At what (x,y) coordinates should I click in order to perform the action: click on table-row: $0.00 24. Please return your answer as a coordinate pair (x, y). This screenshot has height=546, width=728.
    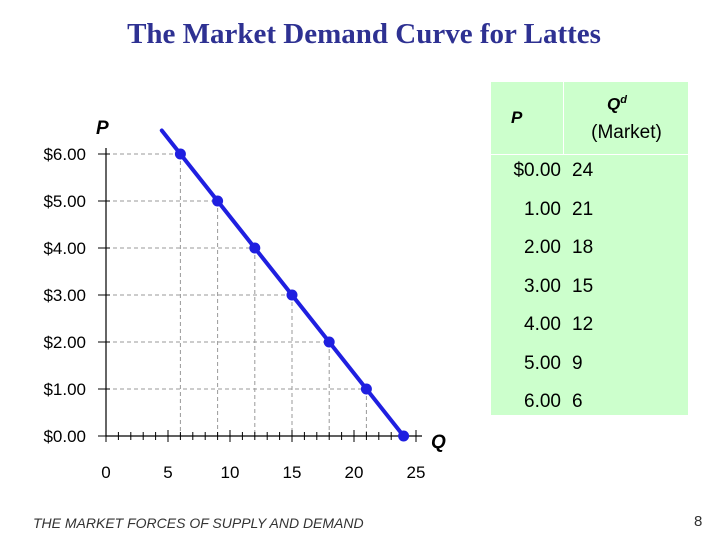
    Looking at the image, I should click on (589, 175).